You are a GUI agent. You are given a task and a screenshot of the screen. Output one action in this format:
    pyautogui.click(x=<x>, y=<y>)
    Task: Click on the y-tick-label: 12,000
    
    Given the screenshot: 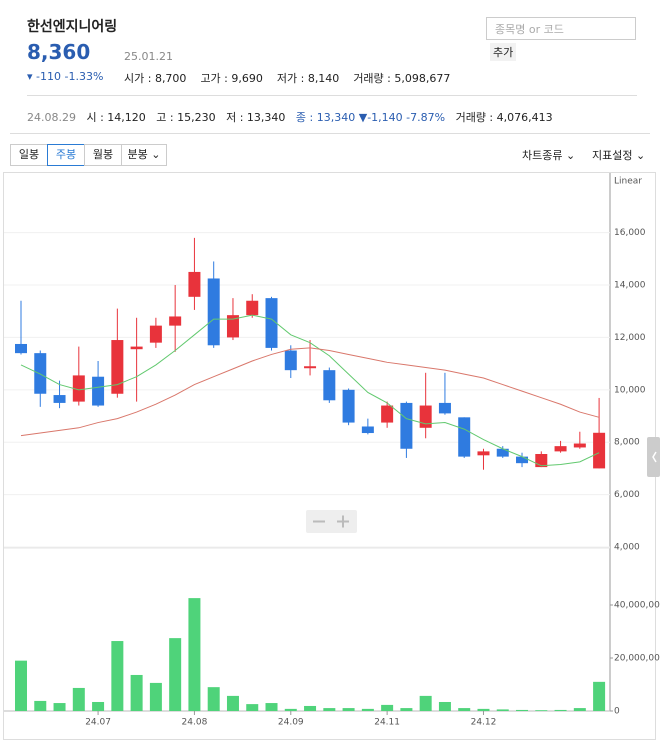 What is the action you would take?
    pyautogui.click(x=630, y=338)
    